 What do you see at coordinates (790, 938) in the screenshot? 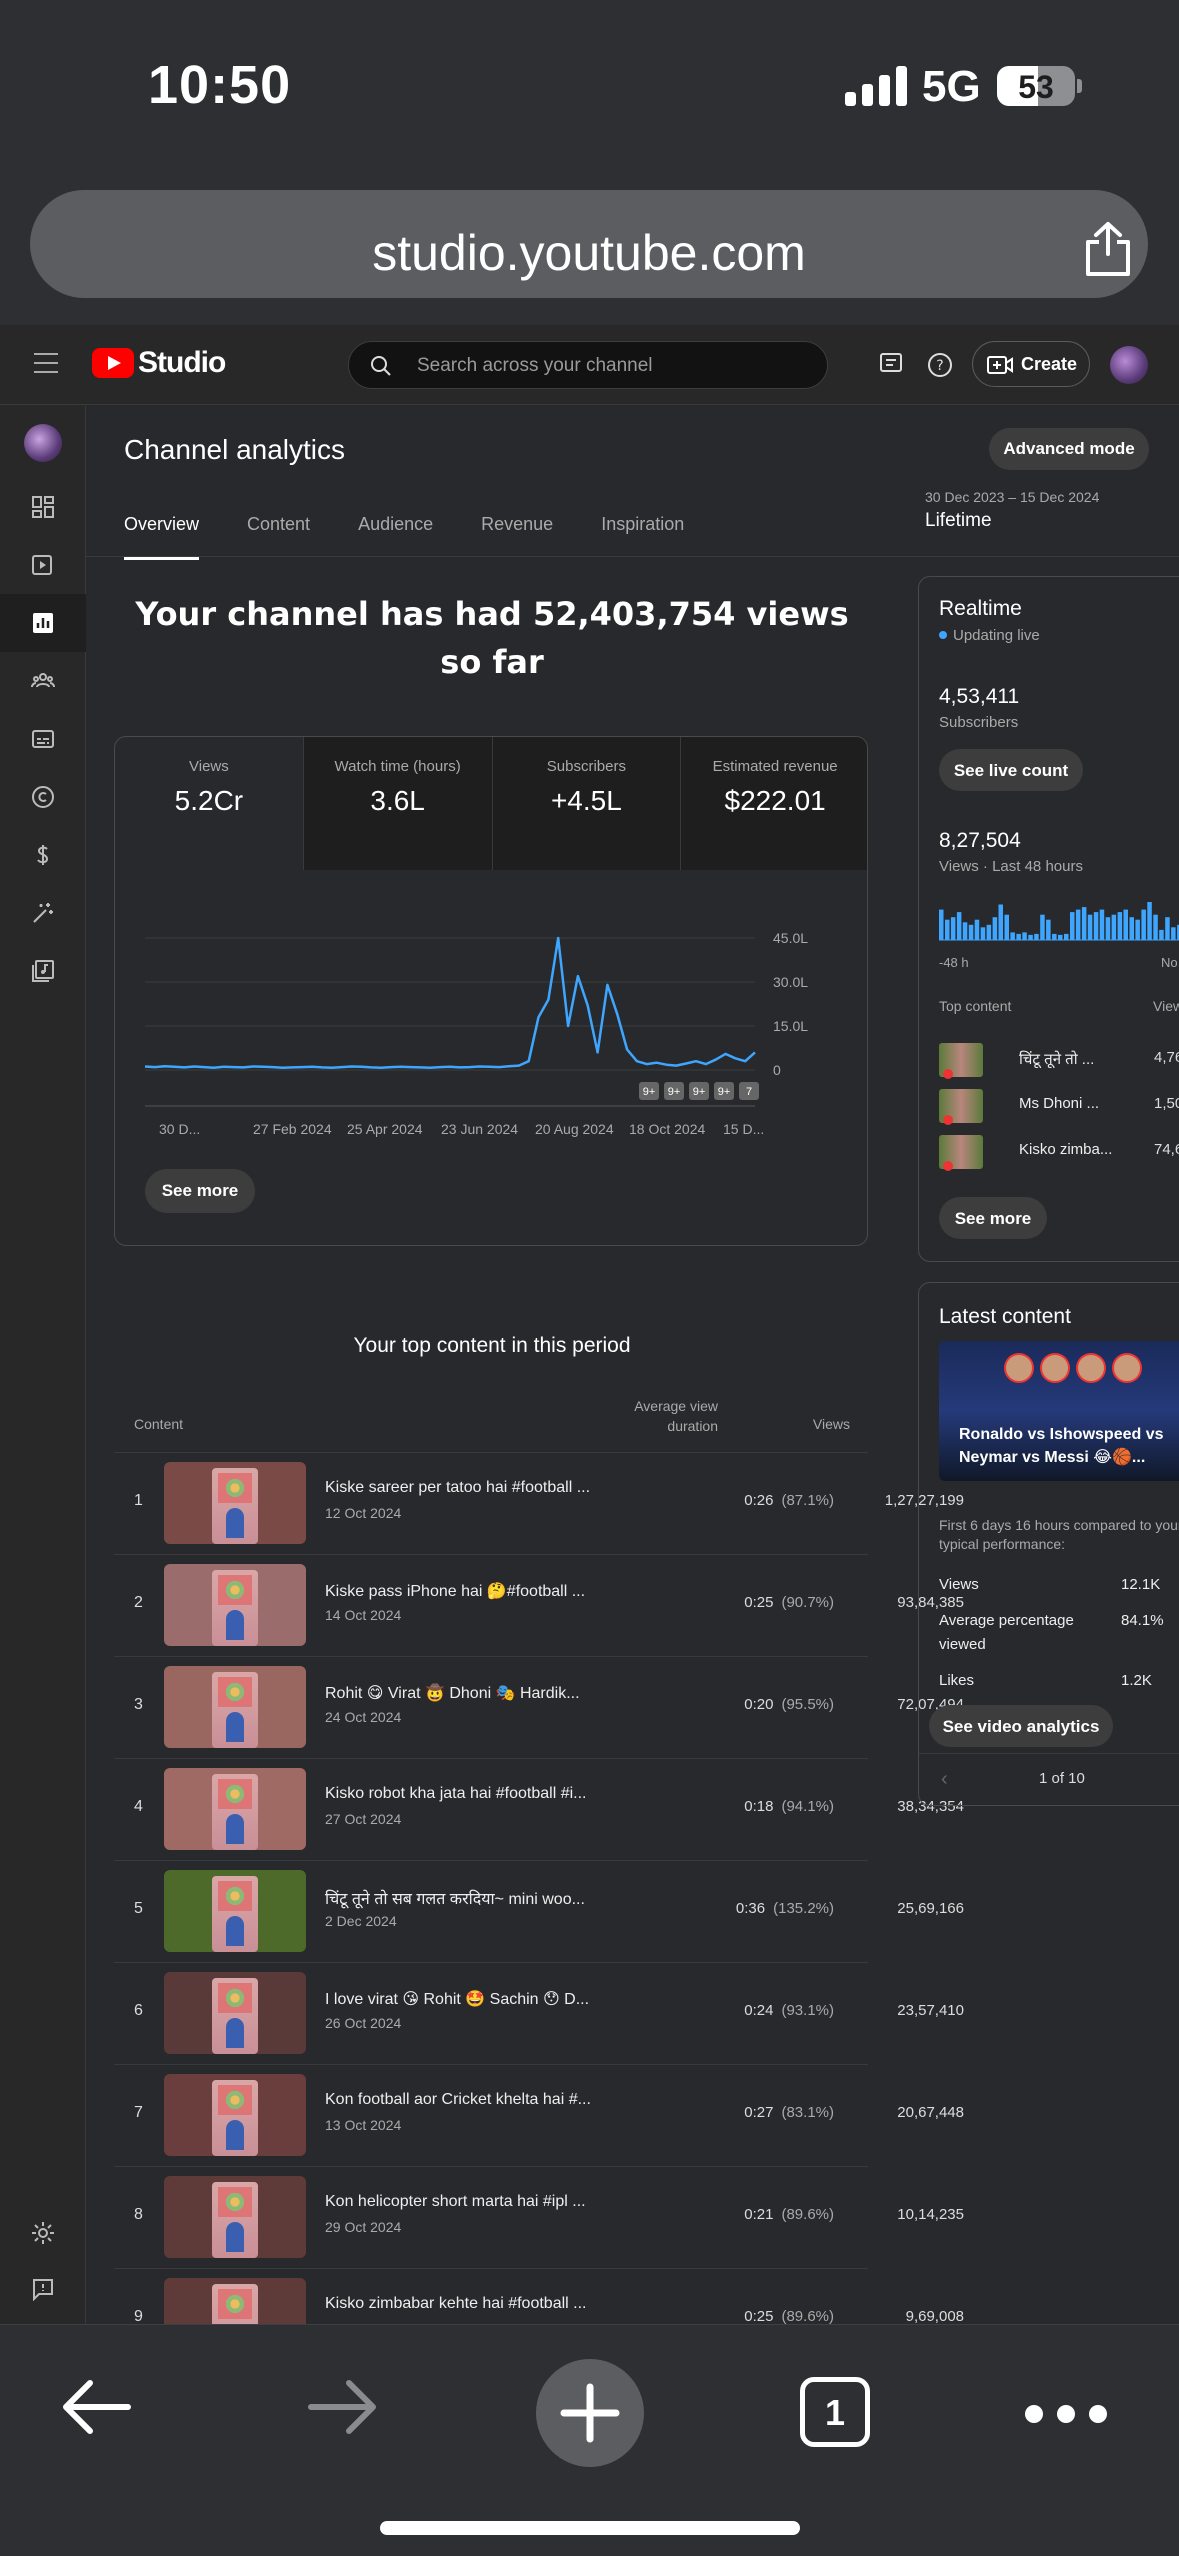
I see `y-tick-label: 45.0L` at bounding box center [790, 938].